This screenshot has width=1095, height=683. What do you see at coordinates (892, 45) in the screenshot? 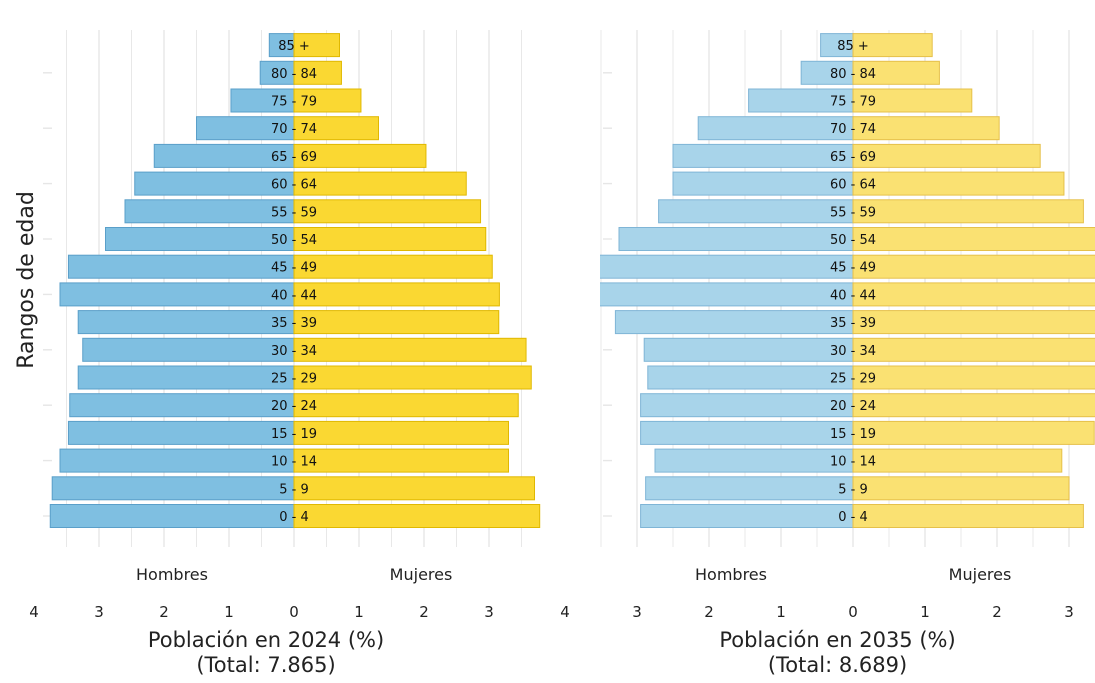
I see `bar-mujeres-85+` at bounding box center [892, 45].